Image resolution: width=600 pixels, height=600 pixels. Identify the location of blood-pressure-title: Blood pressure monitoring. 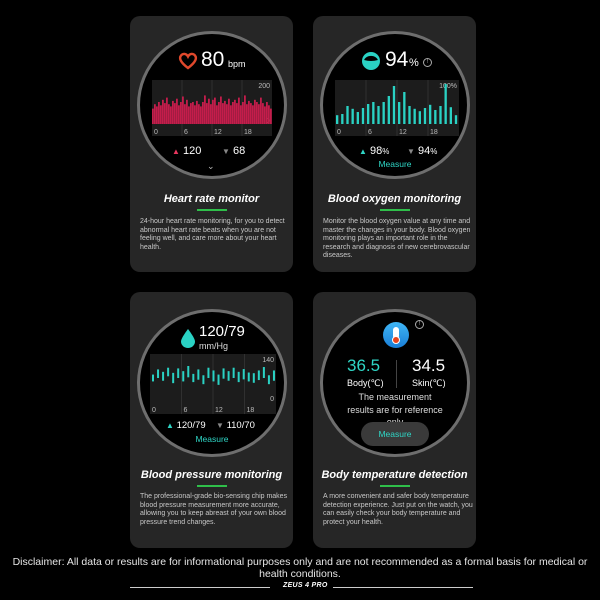
(211, 475).